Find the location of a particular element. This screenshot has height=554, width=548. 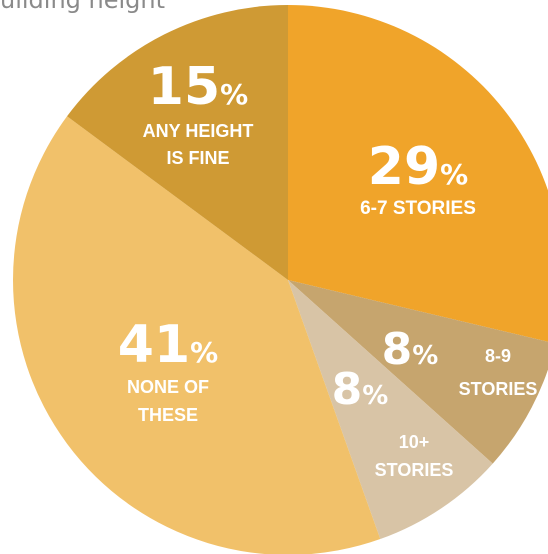

slice-percent-3: 41% is located at coordinates (168, 345).